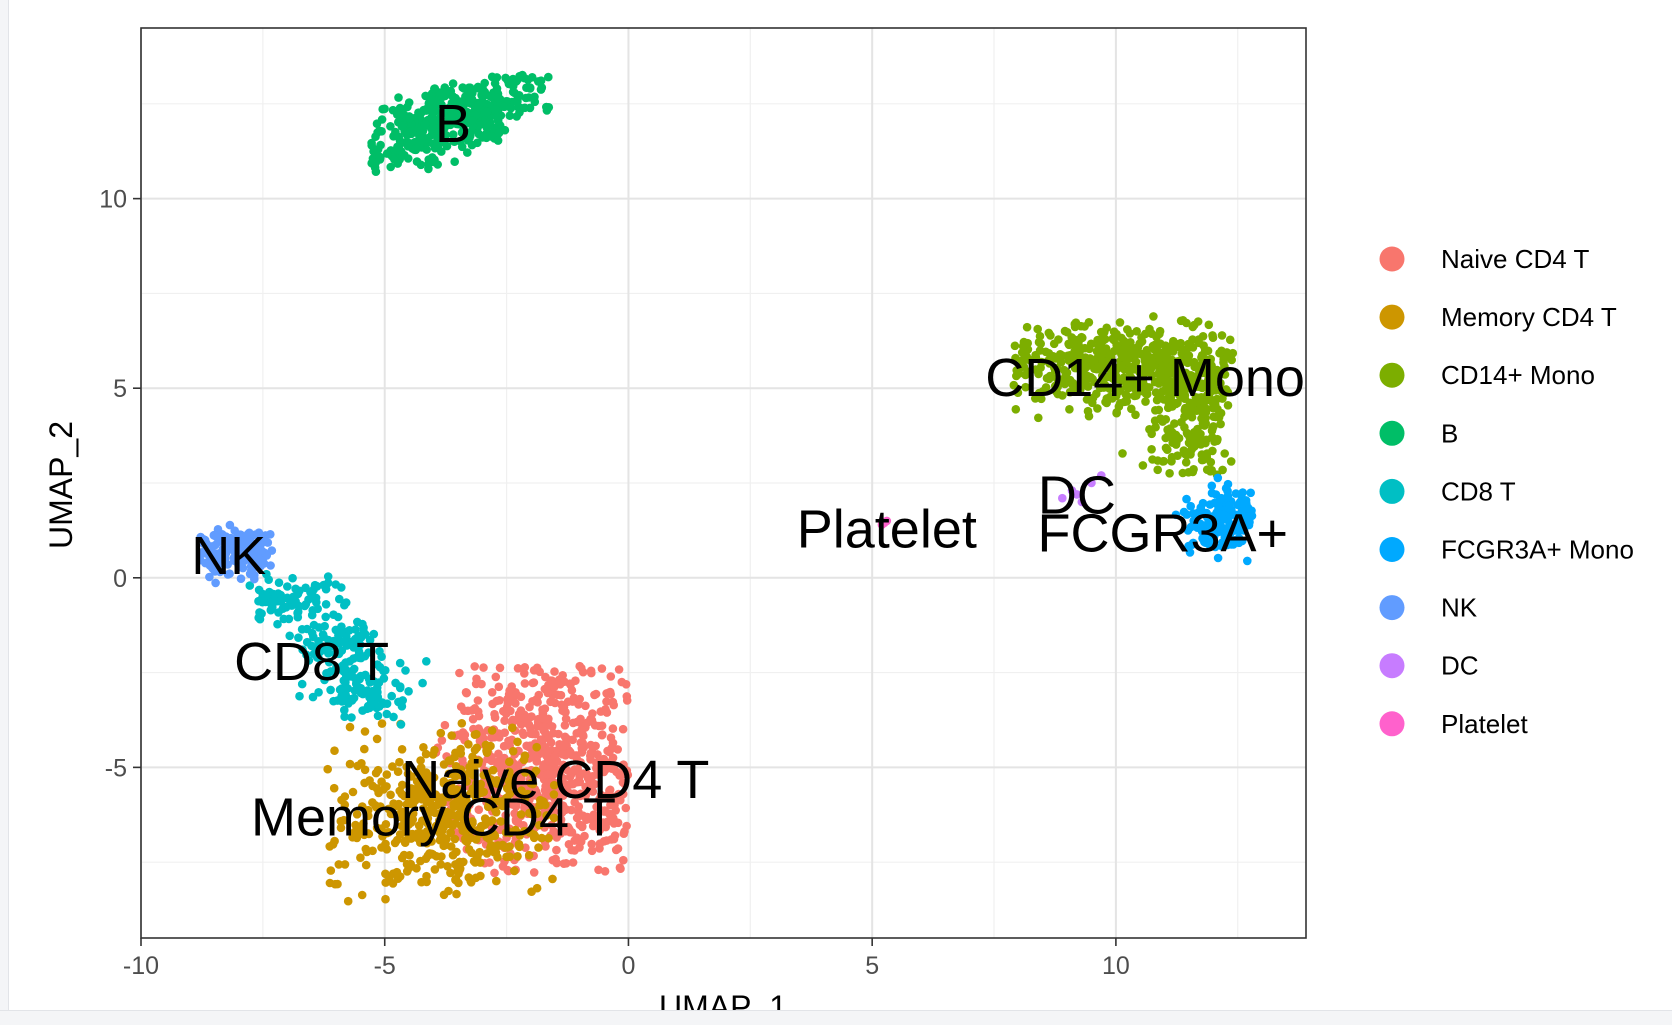  I want to click on y-tick-label: 0, so click(120, 579).